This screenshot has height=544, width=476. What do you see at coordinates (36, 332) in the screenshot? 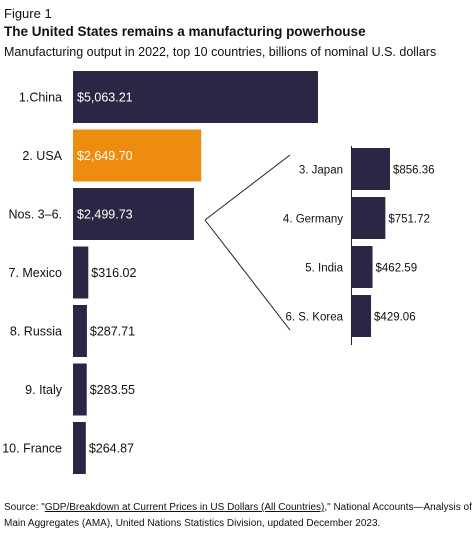
I see `category-label-4: 8. Russia` at bounding box center [36, 332].